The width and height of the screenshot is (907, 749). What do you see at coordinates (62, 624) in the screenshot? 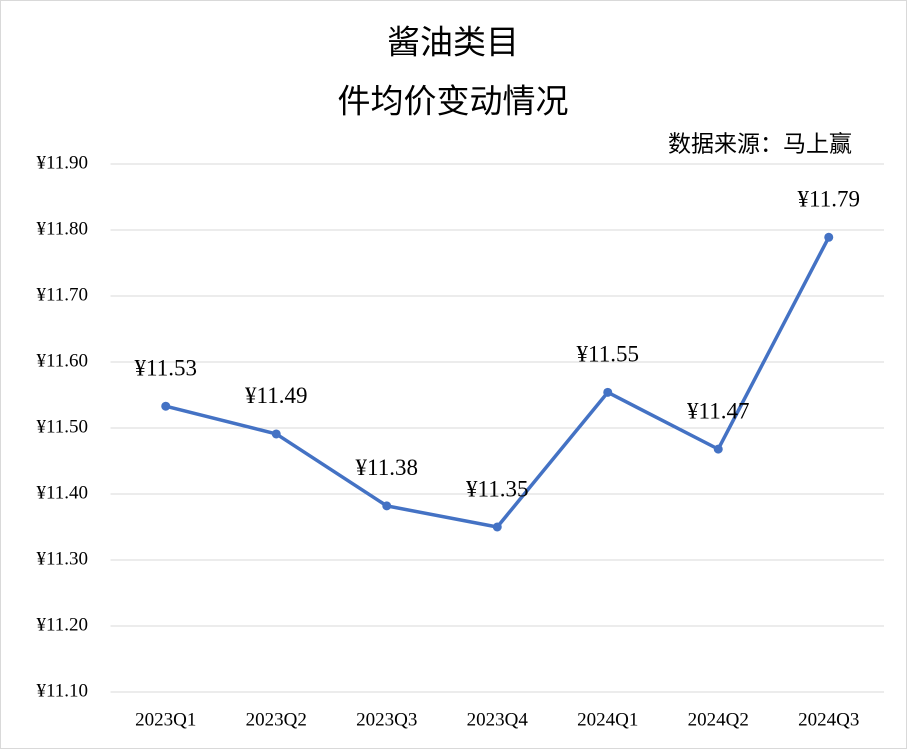
I see `y-tick-label: ¥11.20` at bounding box center [62, 624].